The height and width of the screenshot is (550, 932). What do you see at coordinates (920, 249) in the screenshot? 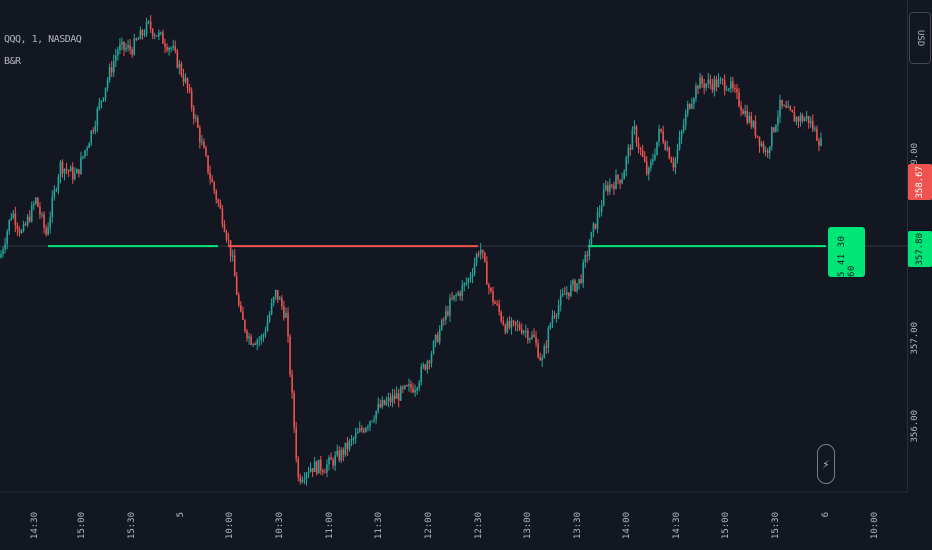
I see `level-price-badge: 357.80` at bounding box center [920, 249].